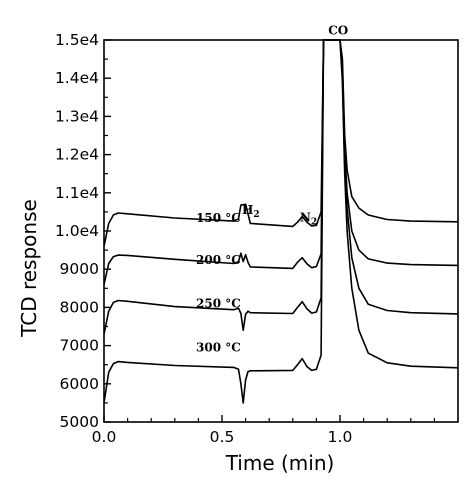 The height and width of the screenshot is (496, 474). What do you see at coordinates (280, 463) in the screenshot?
I see `x-axis-title: Time (min)` at bounding box center [280, 463].